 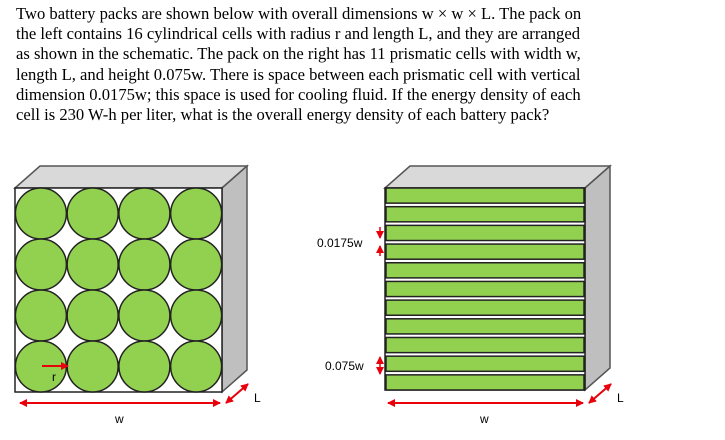 I want to click on cell-height-label: 0.075w, so click(x=344, y=366).